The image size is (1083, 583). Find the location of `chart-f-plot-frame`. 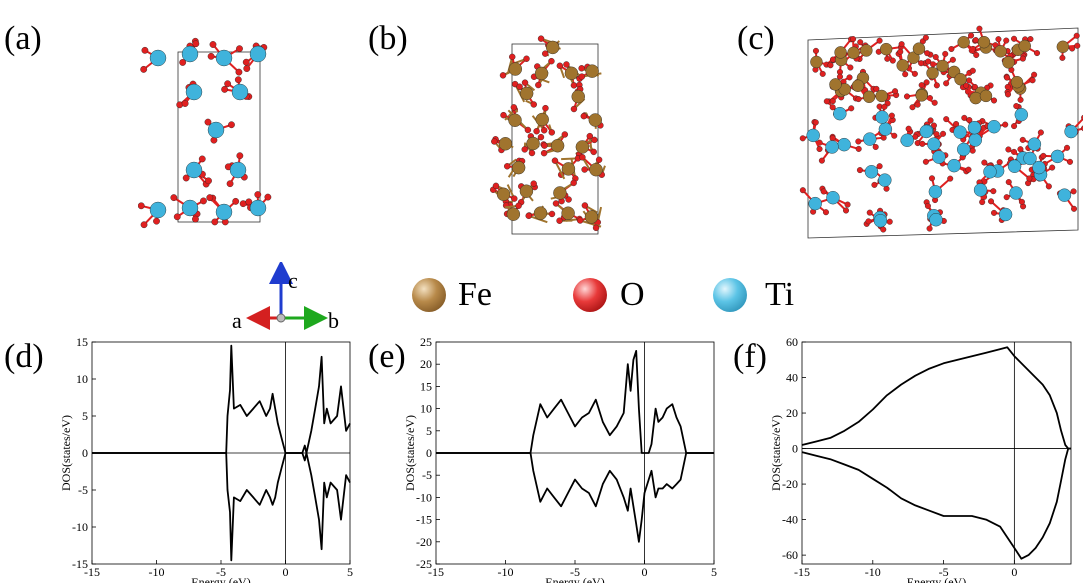

chart-f-plot-frame is located at coordinates (936, 453).